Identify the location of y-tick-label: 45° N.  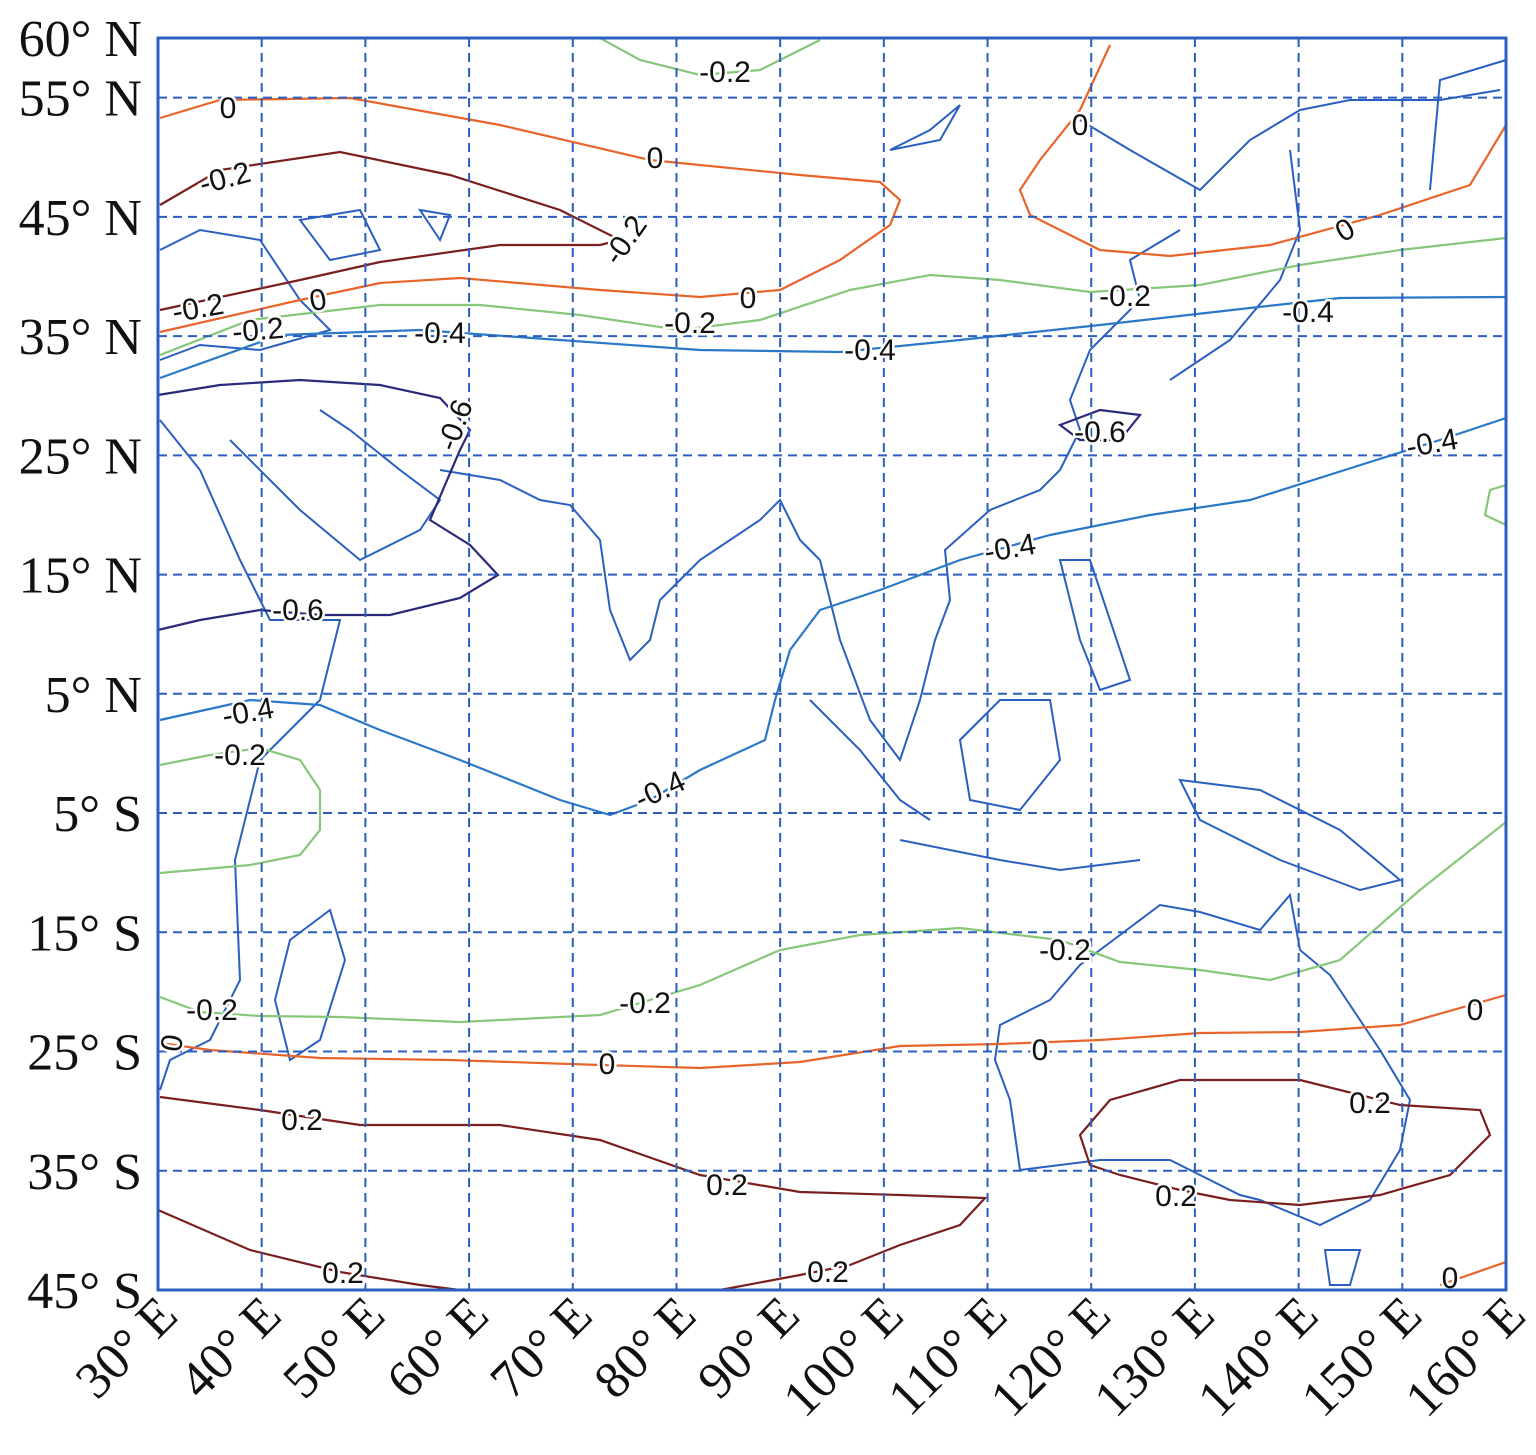
(80, 218).